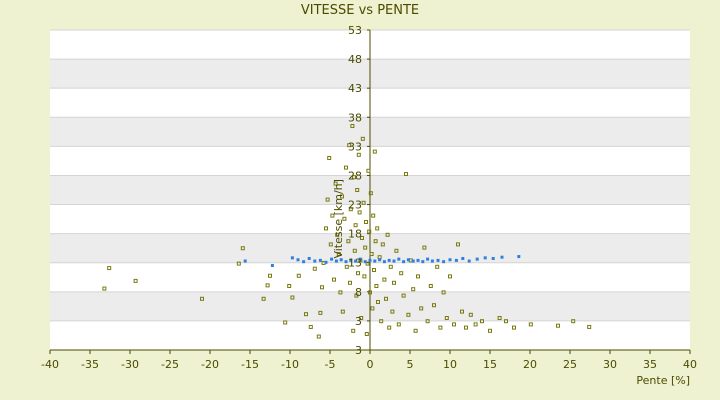 The image size is (720, 400). Describe the element at coordinates (355, 263) in the screenshot. I see `y-tick-label: 13` at that location.